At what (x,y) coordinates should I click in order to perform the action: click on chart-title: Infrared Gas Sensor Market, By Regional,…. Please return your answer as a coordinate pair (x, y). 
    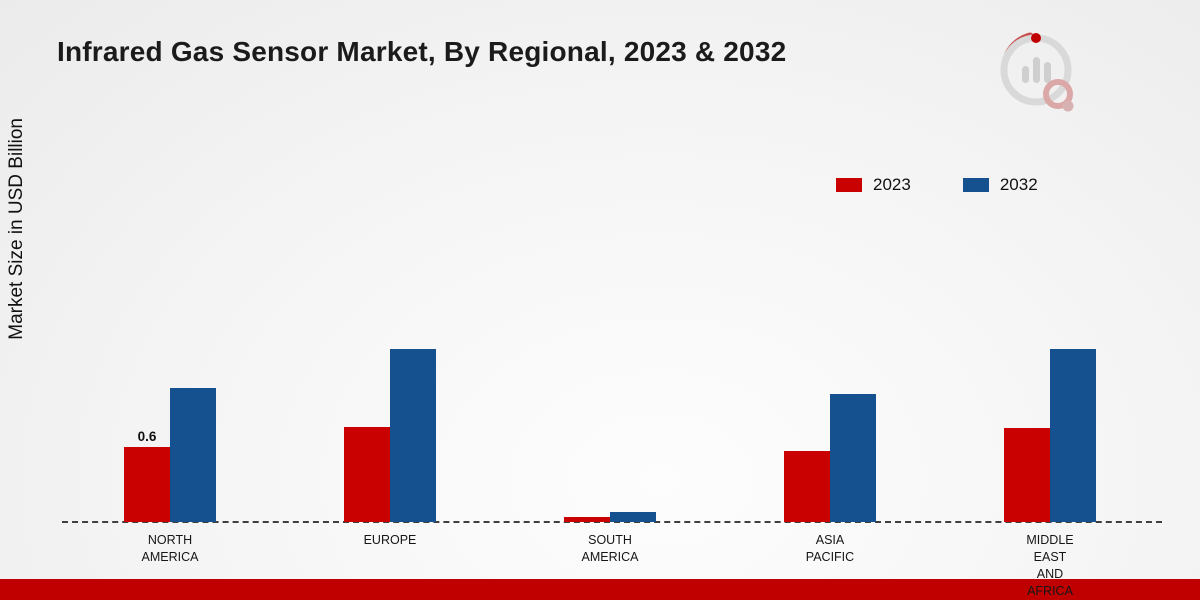
    Looking at the image, I should click on (422, 51).